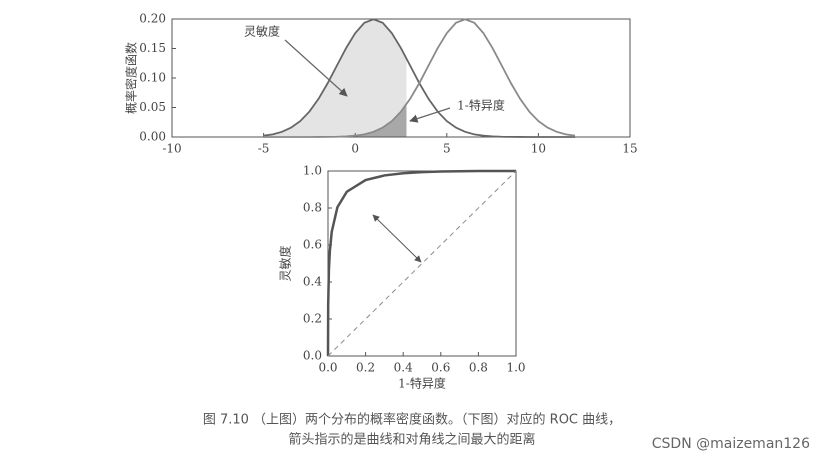 The height and width of the screenshot is (461, 825). Describe the element at coordinates (411, 440) in the screenshot. I see `caption: 箭头指示的是曲线和对角线之间最大的距离` at that location.